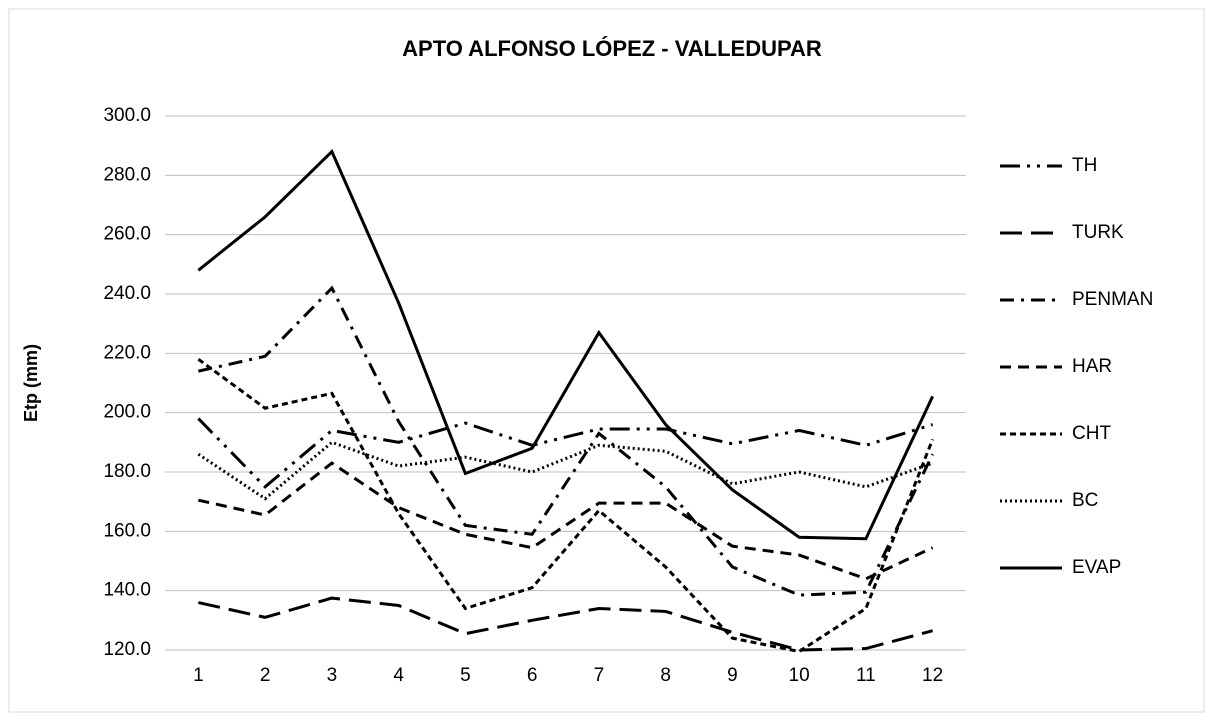 This screenshot has height=721, width=1214. I want to click on x-tick-label: 9, so click(732, 675).